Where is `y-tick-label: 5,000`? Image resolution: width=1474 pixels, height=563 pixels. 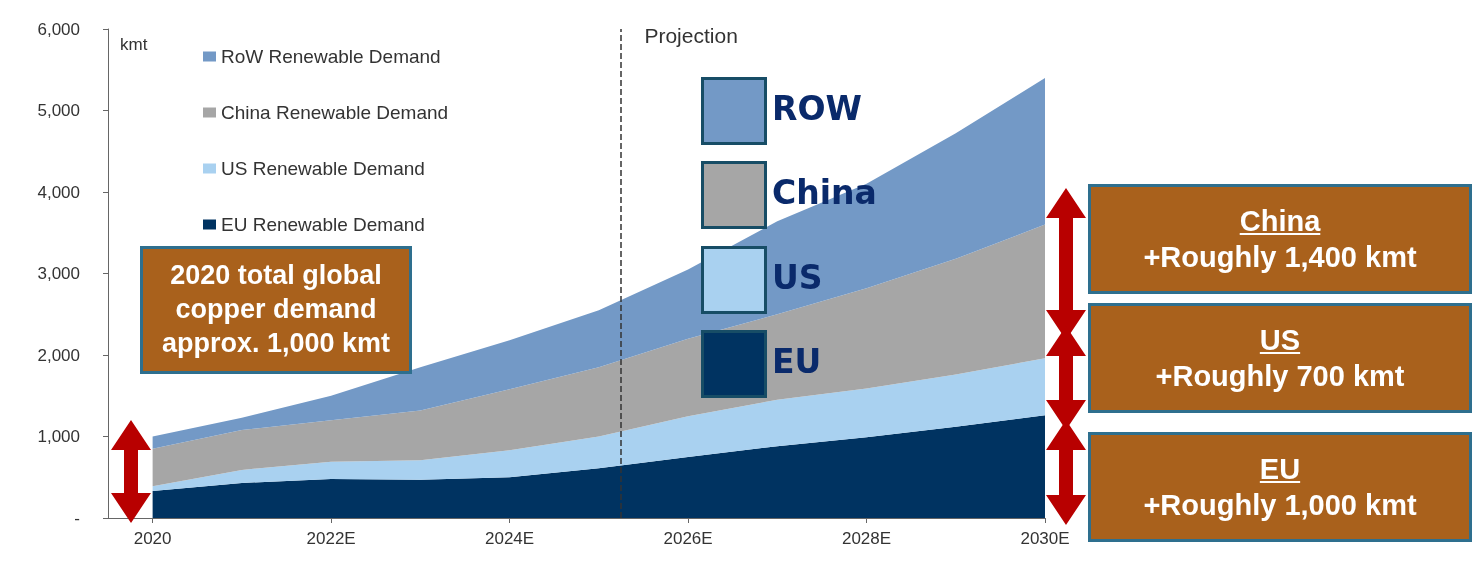 y-tick-label: 5,000 is located at coordinates (58, 110).